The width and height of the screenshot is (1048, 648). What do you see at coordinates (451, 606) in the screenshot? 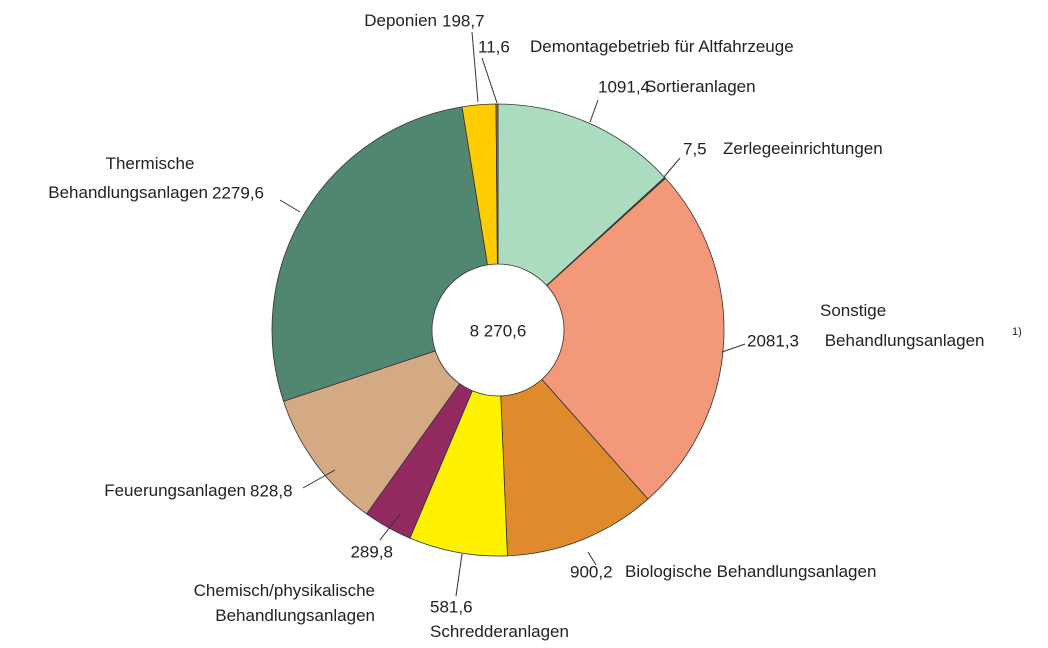
I see `value-label: 581,6` at bounding box center [451, 606].